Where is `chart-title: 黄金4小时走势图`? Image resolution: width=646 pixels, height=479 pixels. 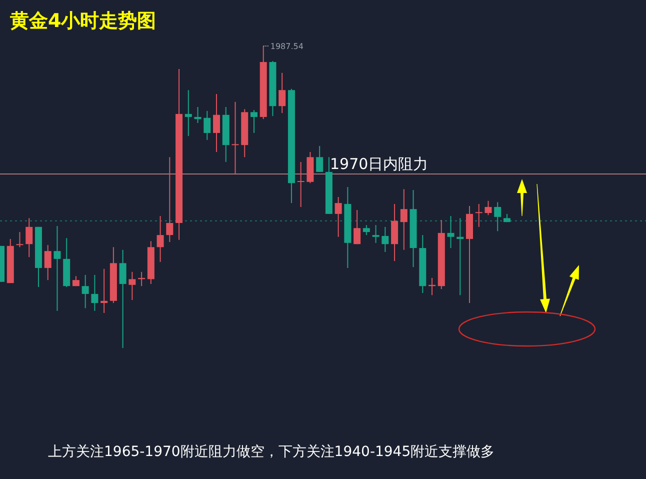
chart-title: 黄金4小时走势图 is located at coordinates (82, 21).